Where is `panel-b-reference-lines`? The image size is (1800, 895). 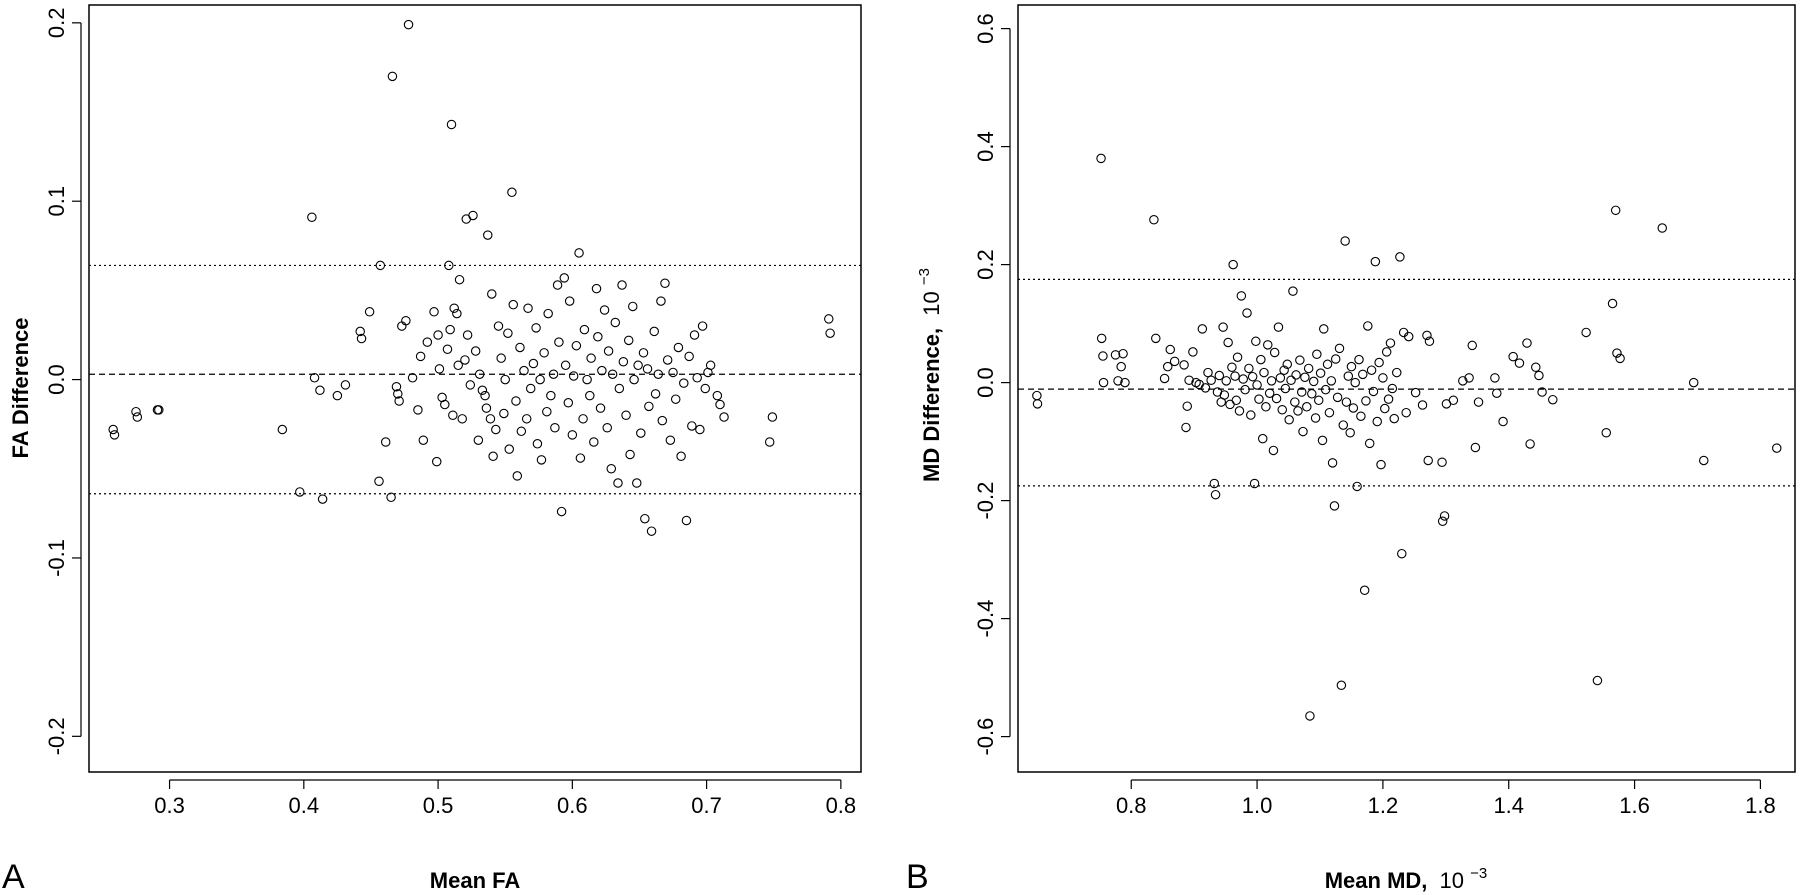 panel-b-reference-lines is located at coordinates (1406, 382).